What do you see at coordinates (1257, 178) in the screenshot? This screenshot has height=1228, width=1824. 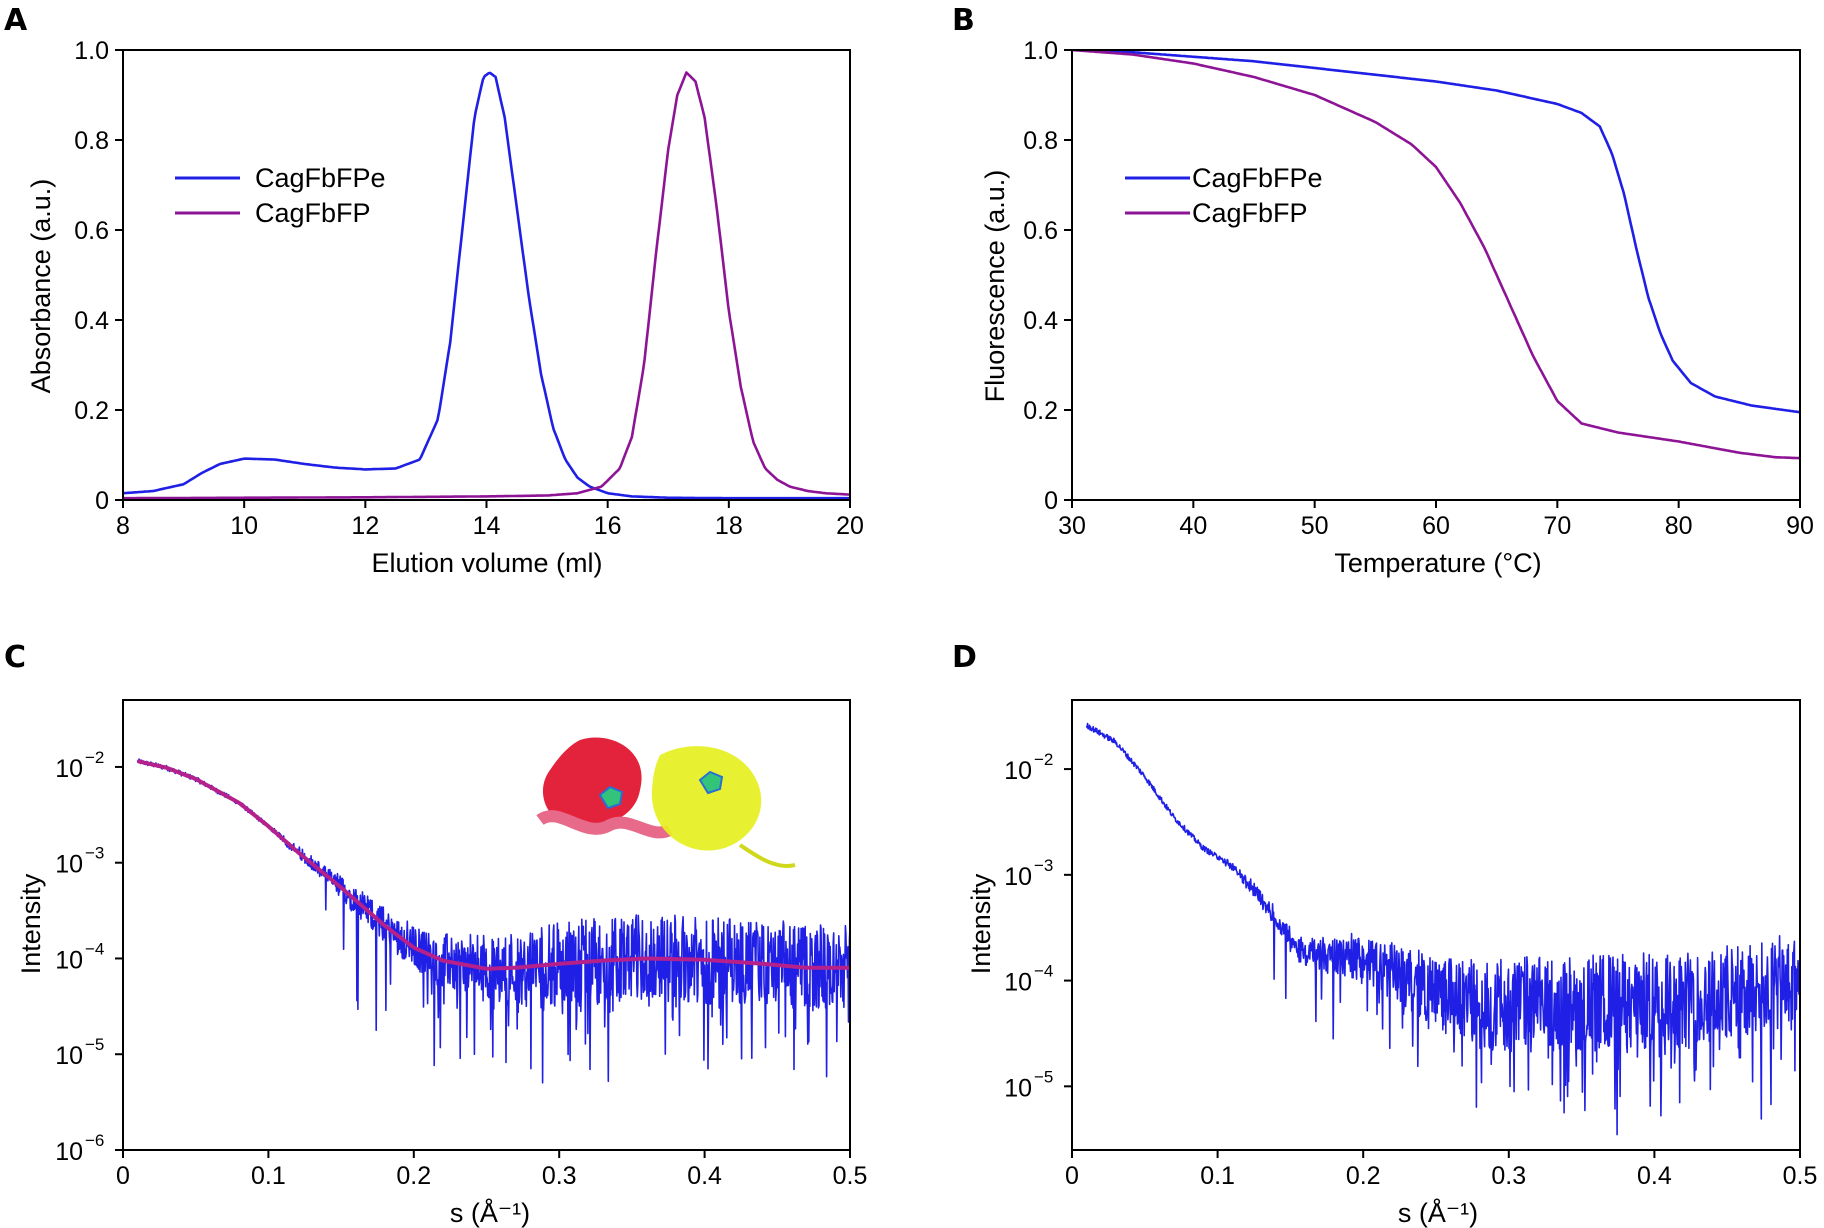 I see `legend-label-cagfbfpe-b: CagFbFPe` at bounding box center [1257, 178].